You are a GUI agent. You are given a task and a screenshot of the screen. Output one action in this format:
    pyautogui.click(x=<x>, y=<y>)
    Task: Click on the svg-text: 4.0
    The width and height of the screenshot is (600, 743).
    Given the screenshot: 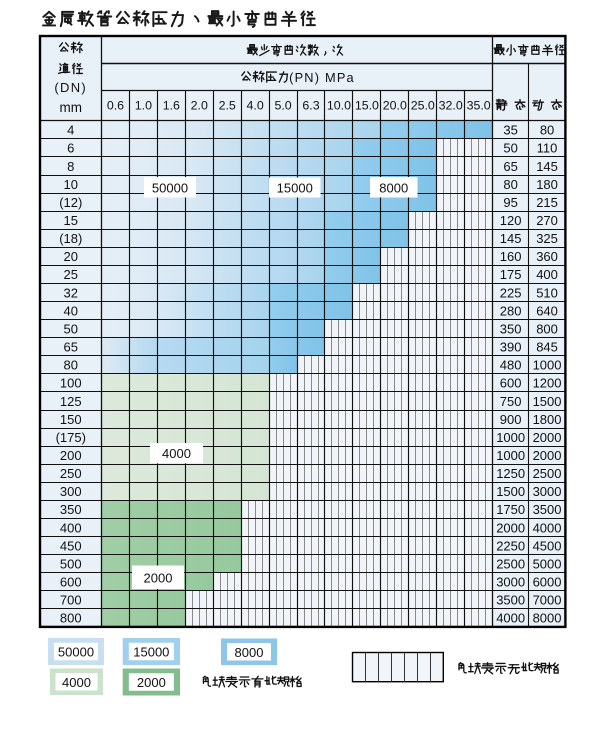 What is the action you would take?
    pyautogui.click(x=255, y=106)
    